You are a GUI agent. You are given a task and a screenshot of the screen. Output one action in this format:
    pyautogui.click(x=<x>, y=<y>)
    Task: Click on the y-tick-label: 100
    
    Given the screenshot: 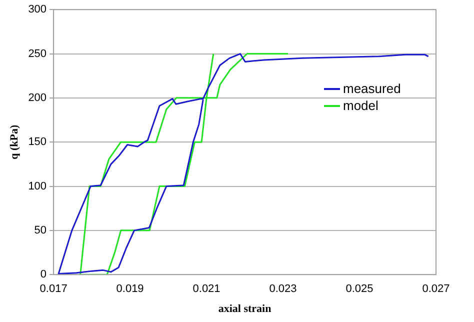 What is the action you would take?
    pyautogui.click(x=37, y=186)
    